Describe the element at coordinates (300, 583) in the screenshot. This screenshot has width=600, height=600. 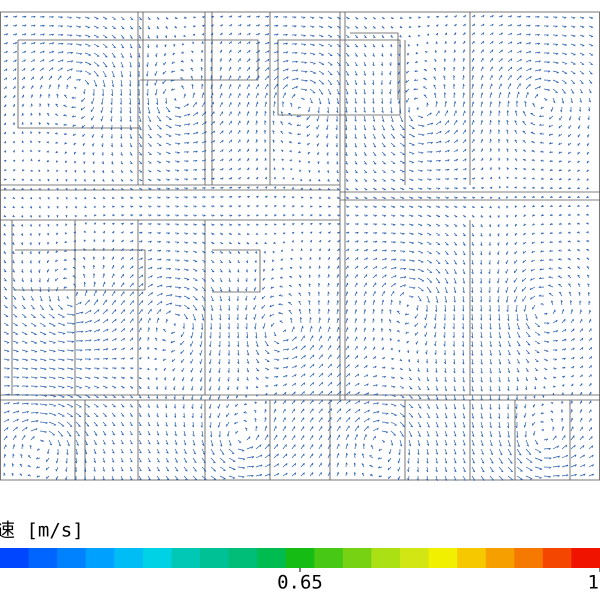
I see `tick-label: 0.65` at that location.